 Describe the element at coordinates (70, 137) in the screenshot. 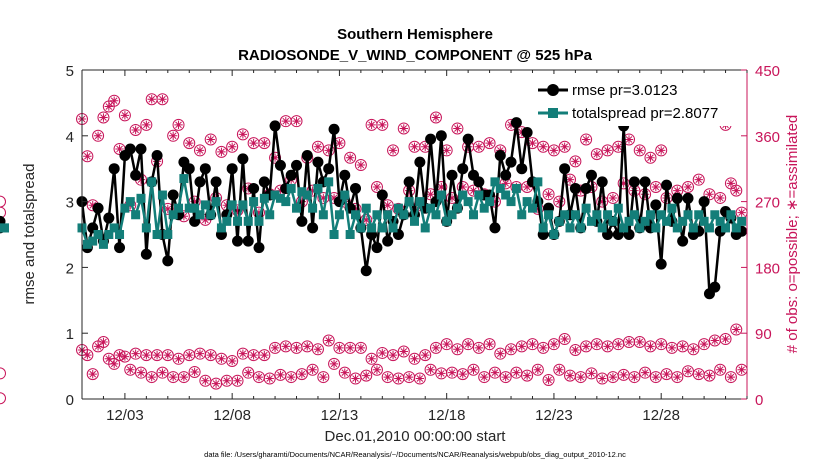

I see `y-tick-label: 4` at that location.